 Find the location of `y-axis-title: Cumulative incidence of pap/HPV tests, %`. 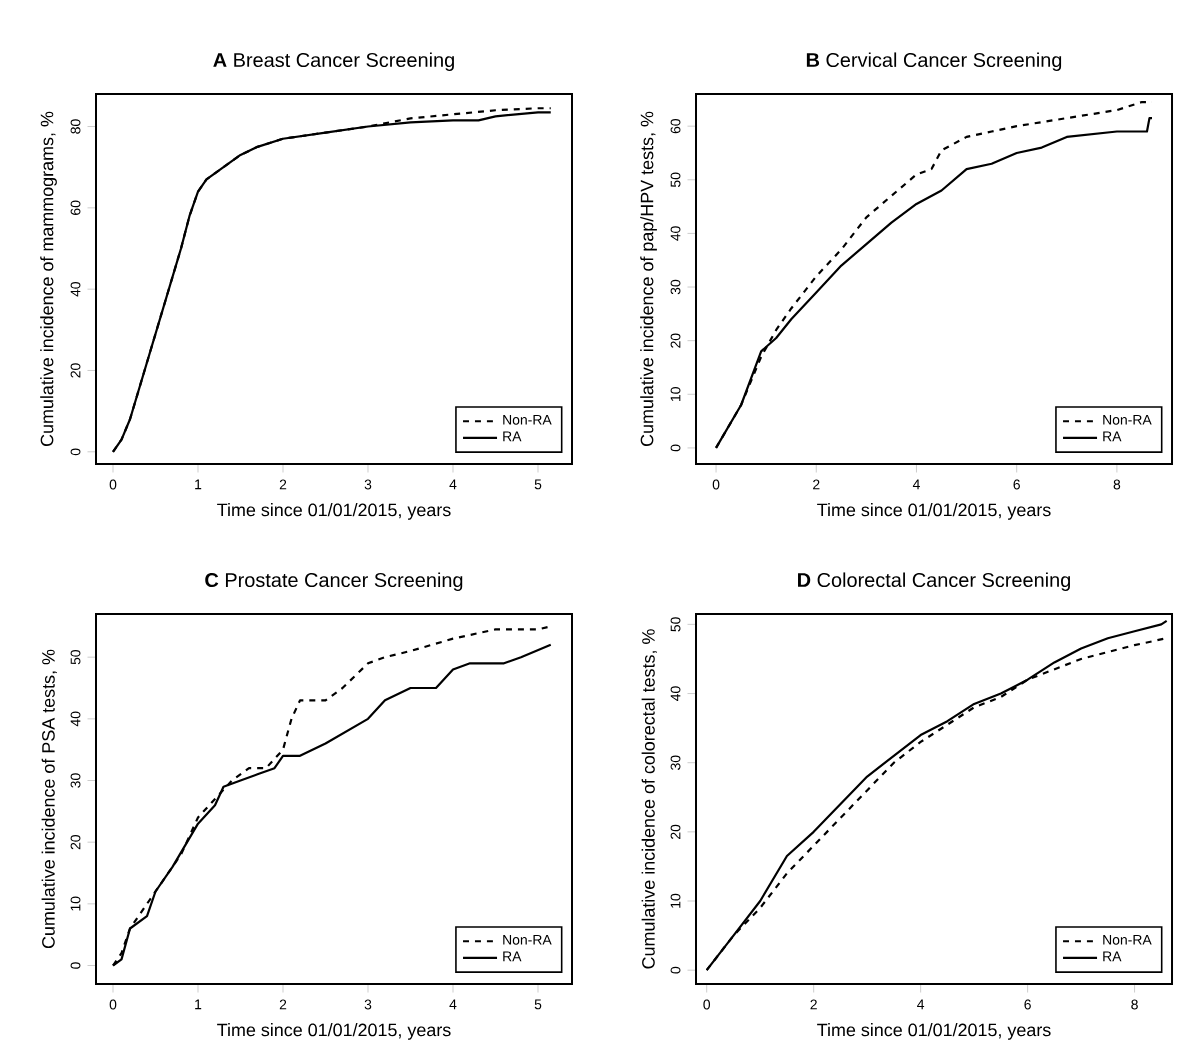

y-axis-title: Cumulative incidence of pap/HPV tests, % is located at coordinates (648, 279).